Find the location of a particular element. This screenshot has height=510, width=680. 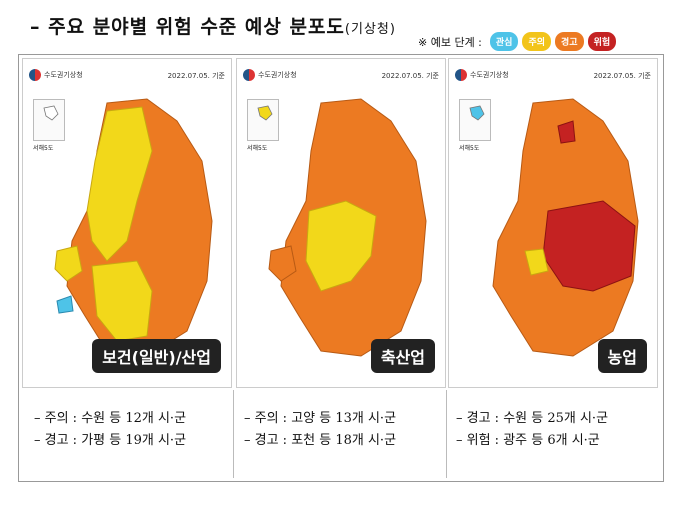

legend-level-caution: 주의 is located at coordinates (537, 41).